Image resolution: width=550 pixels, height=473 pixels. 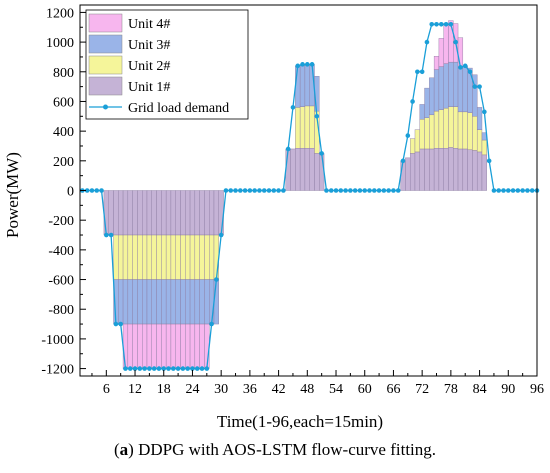 I want to click on legend-swatch-unit4, so click(x=105, y=23).